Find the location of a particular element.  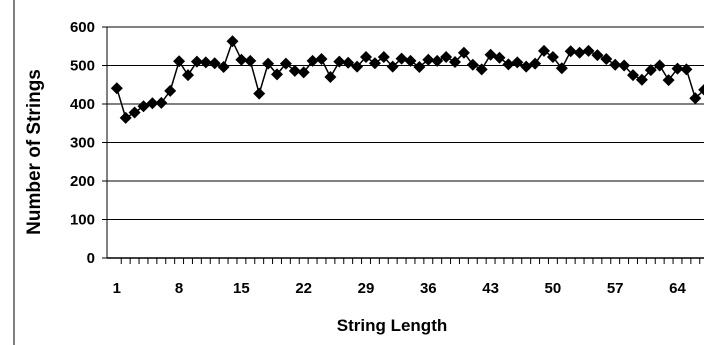

y-tick-label-300: 300 is located at coordinates (82, 143).